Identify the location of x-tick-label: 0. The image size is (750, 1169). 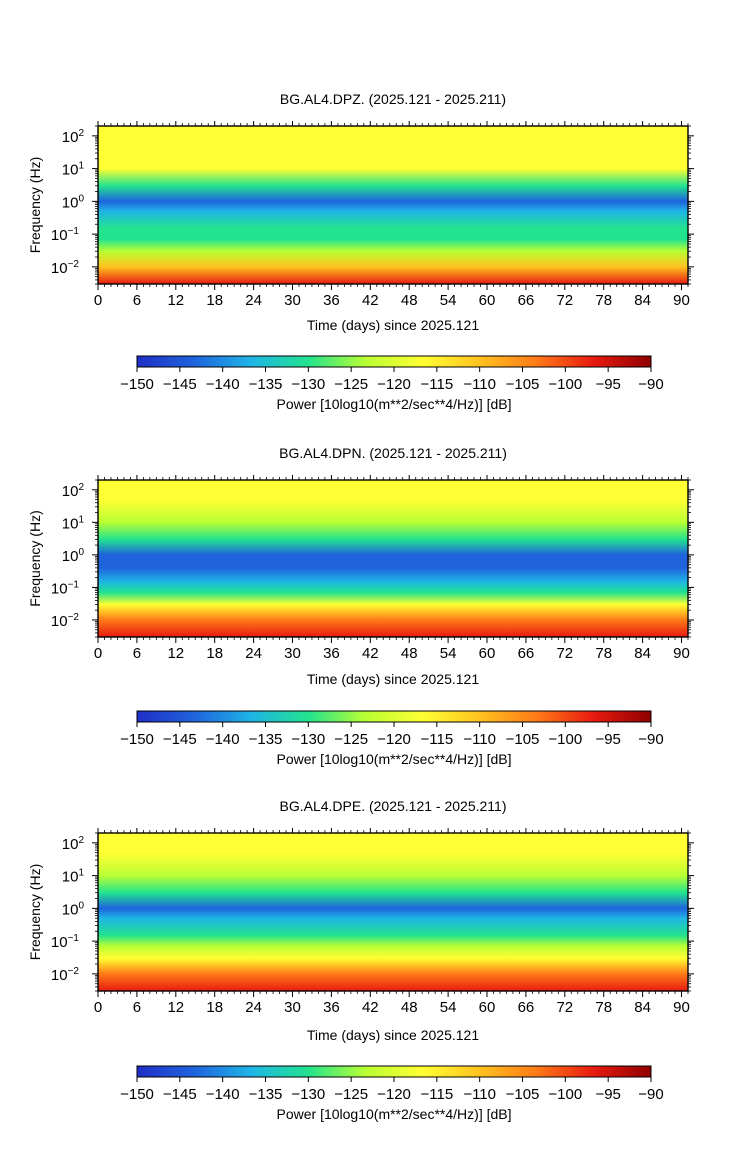
(98, 1007).